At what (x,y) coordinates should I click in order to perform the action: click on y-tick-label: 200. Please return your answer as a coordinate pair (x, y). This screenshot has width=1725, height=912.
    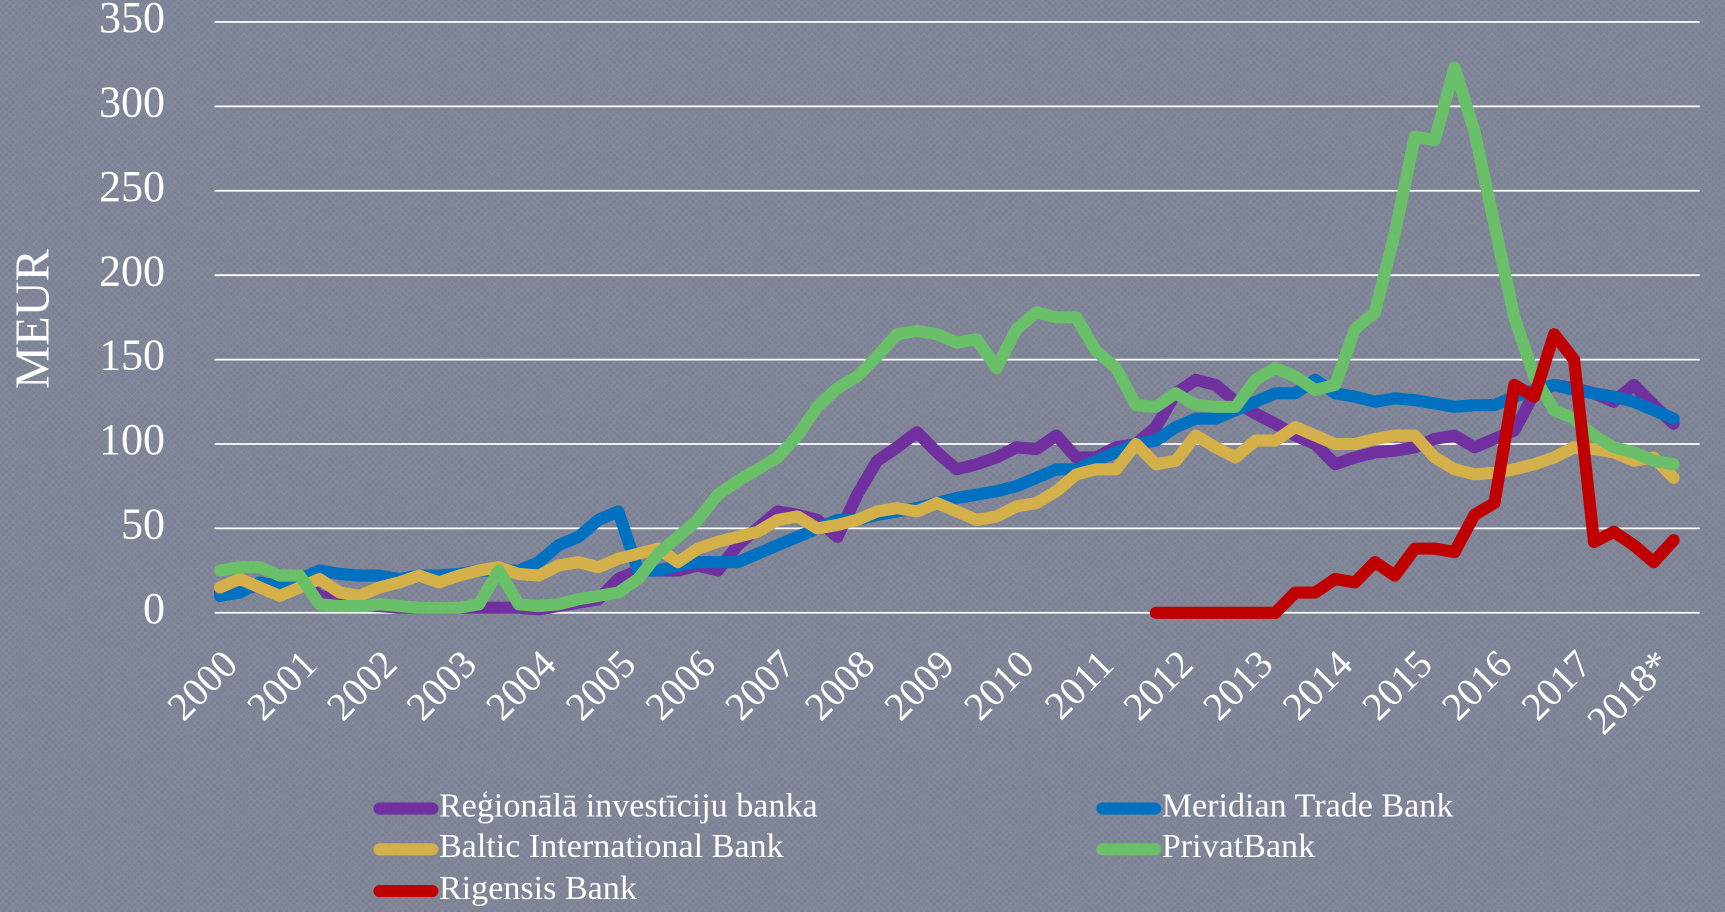
    Looking at the image, I should click on (132, 270).